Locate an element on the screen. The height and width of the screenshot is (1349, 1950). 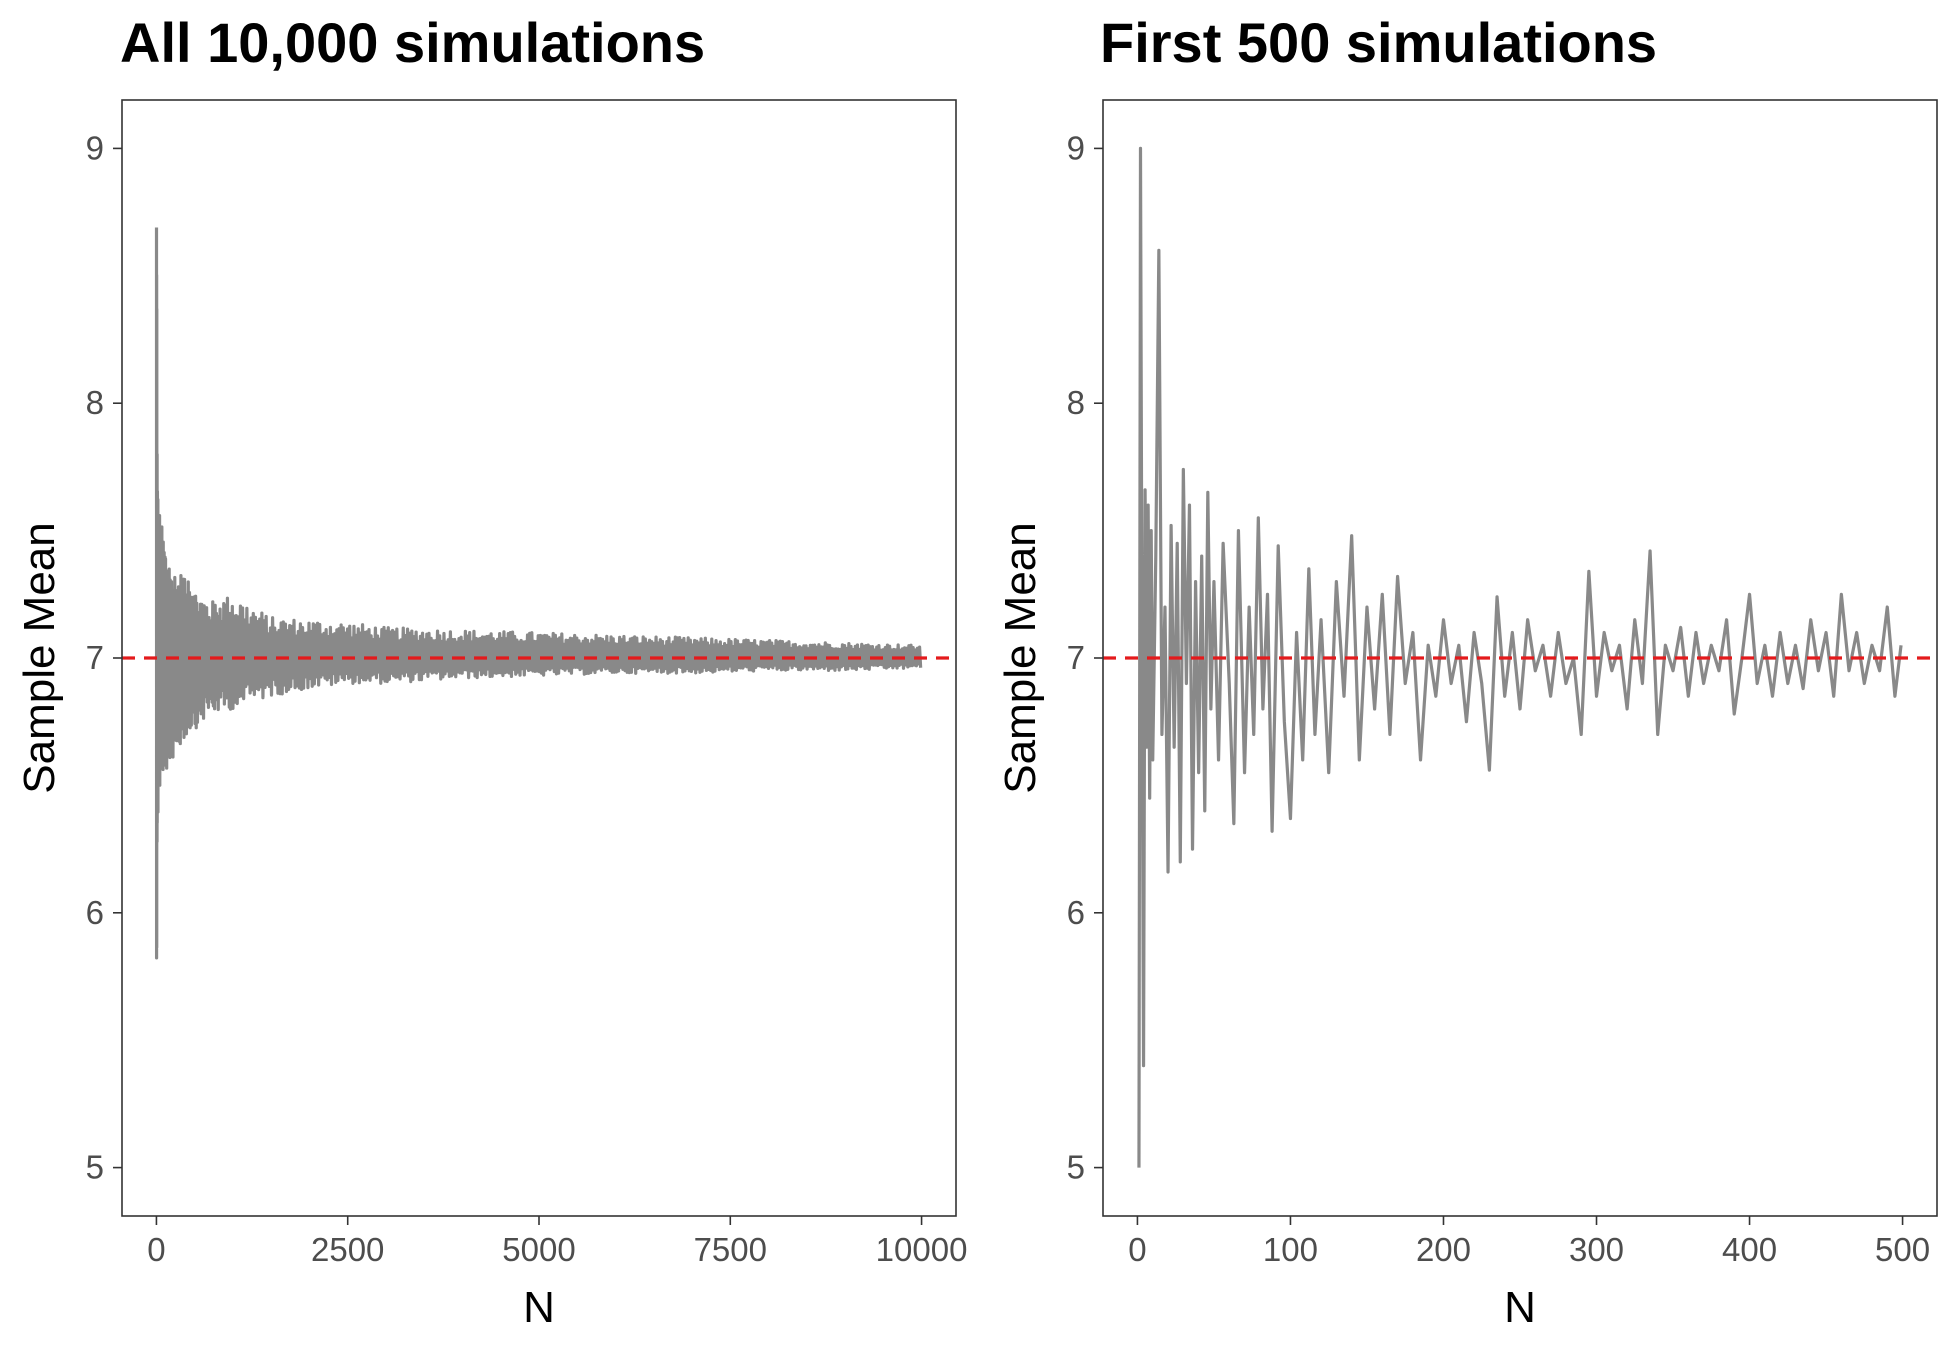
x-tick-label-all: 2500 is located at coordinates (347, 1249).